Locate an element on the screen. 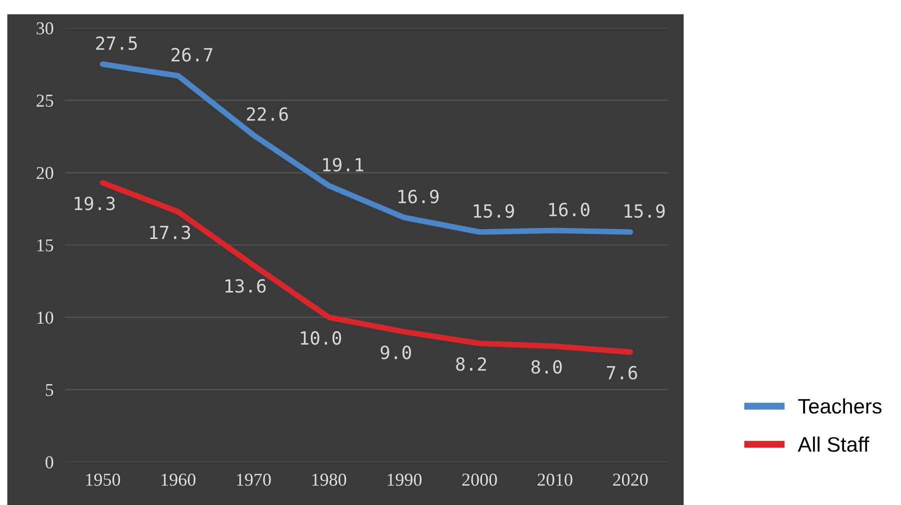 This screenshot has width=901, height=505. x-tick-label: 1950 is located at coordinates (103, 480).